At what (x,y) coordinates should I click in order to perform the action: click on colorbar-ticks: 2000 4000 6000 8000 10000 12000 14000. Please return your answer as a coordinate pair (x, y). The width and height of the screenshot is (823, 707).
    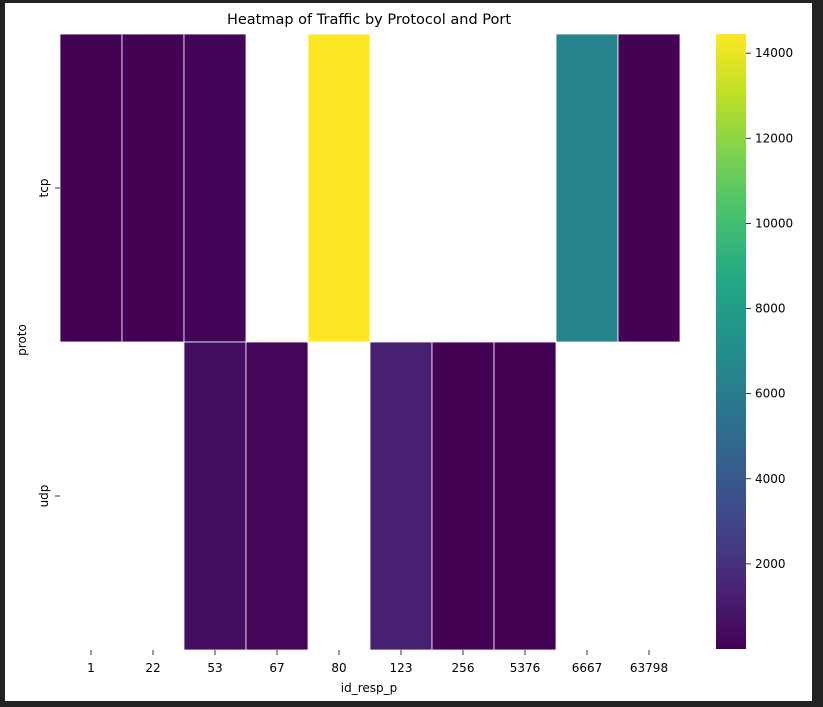
    Looking at the image, I should click on (769, 308).